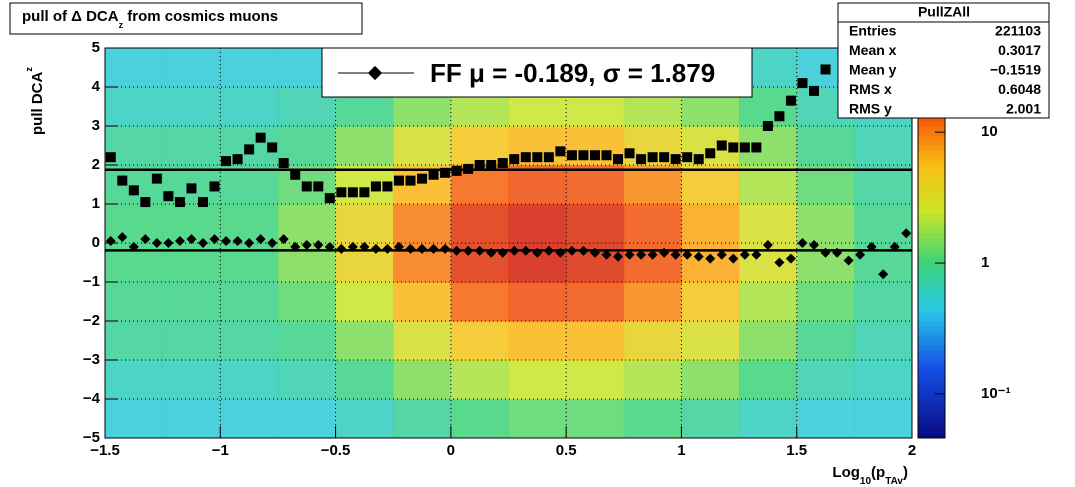  What do you see at coordinates (796, 450) in the screenshot?
I see `x-tick-label: 1.5` at bounding box center [796, 450].